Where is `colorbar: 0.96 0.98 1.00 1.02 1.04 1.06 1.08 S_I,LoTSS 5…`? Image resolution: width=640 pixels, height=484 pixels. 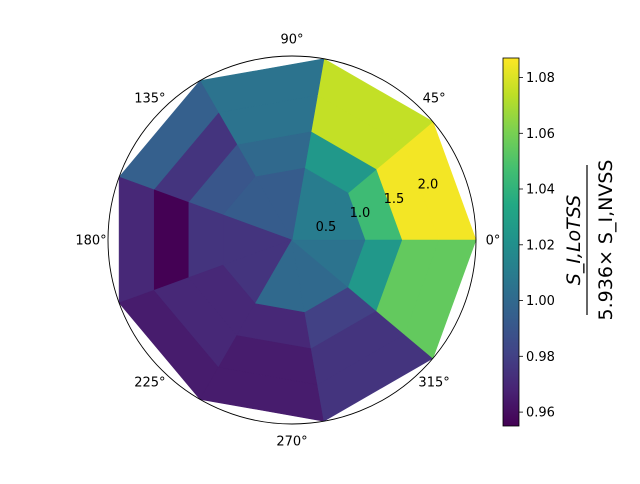 colorbar: 0.96 0.98 1.00 1.02 1.04 1.06 1.08 S_I,LoTSS 5… is located at coordinates (559, 242).